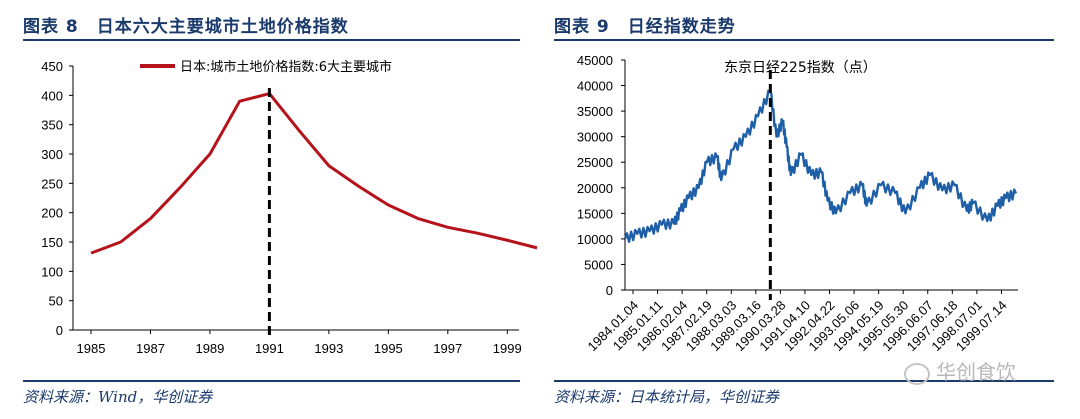 This screenshot has width=1080, height=419. Describe the element at coordinates (595, 86) in the screenshot. I see `y-tick-label: 40000` at that location.